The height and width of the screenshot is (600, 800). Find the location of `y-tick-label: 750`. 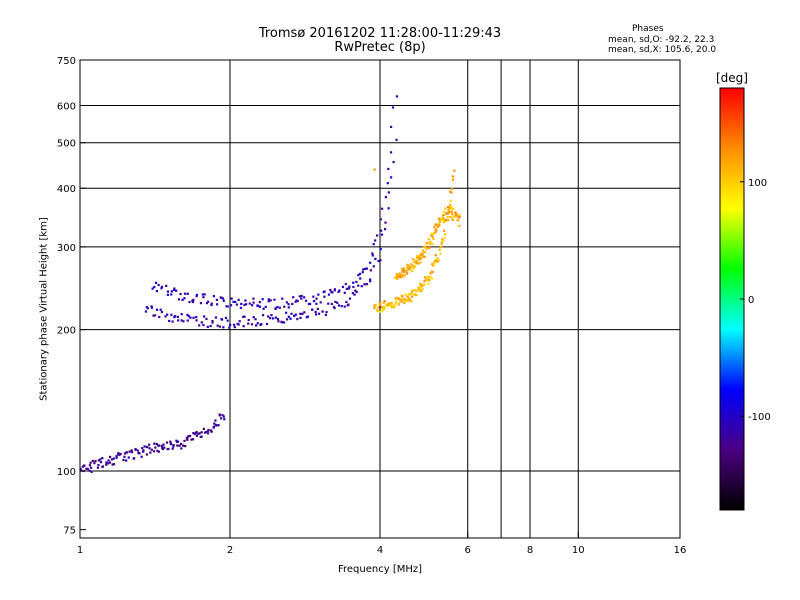

y-tick-label: 750 is located at coordinates (66, 61).